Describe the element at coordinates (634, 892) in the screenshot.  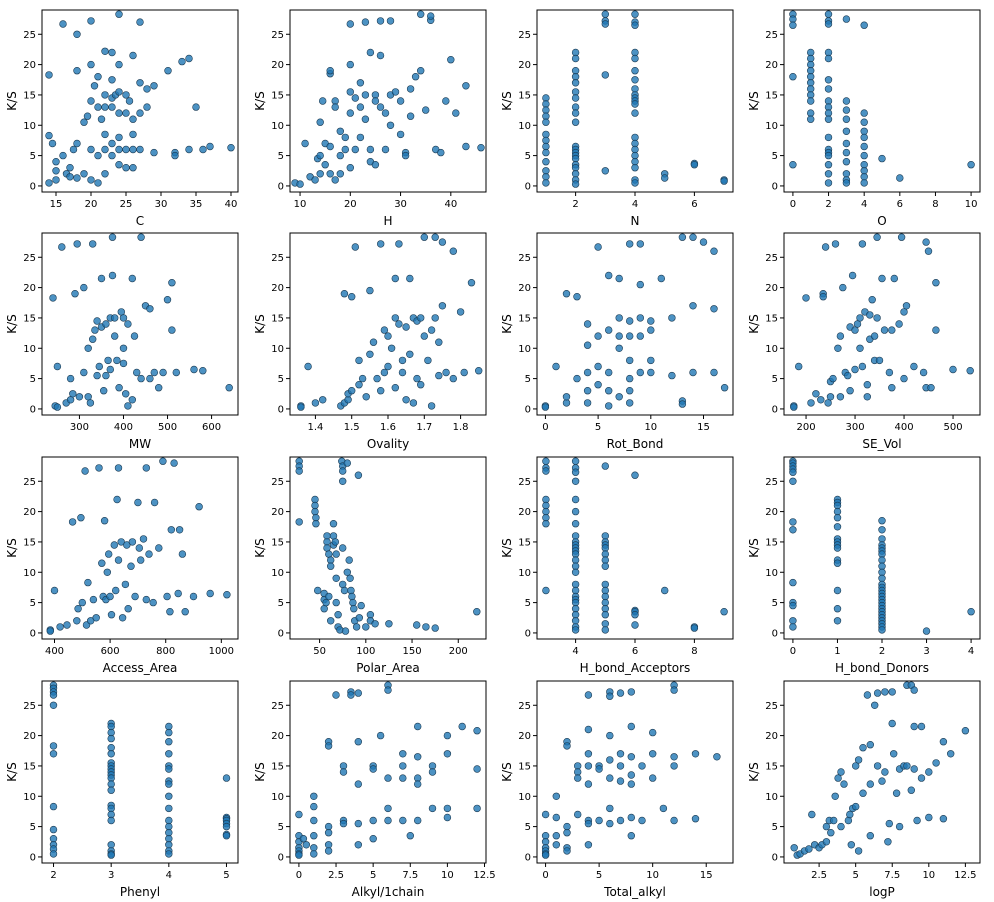
I see `x-axis-label: Total_alkyl` at that location.